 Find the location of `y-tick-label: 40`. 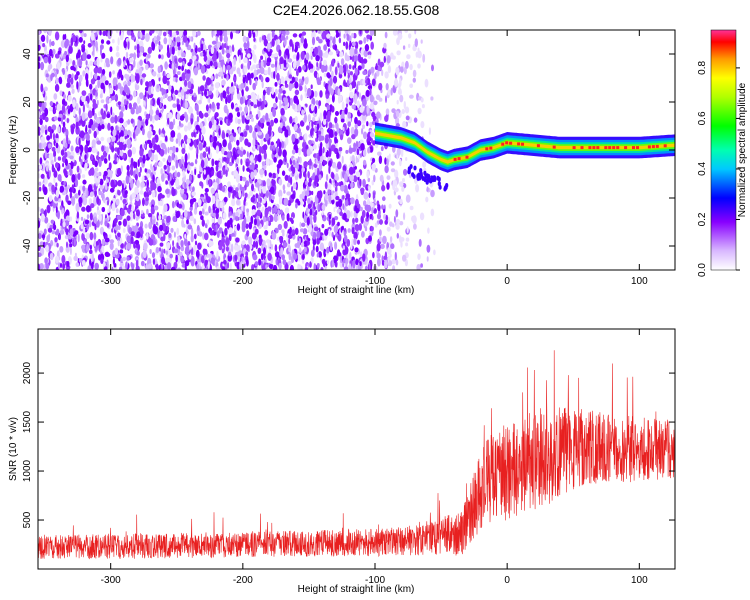

y-tick-label: 40 is located at coordinates (27, 54).